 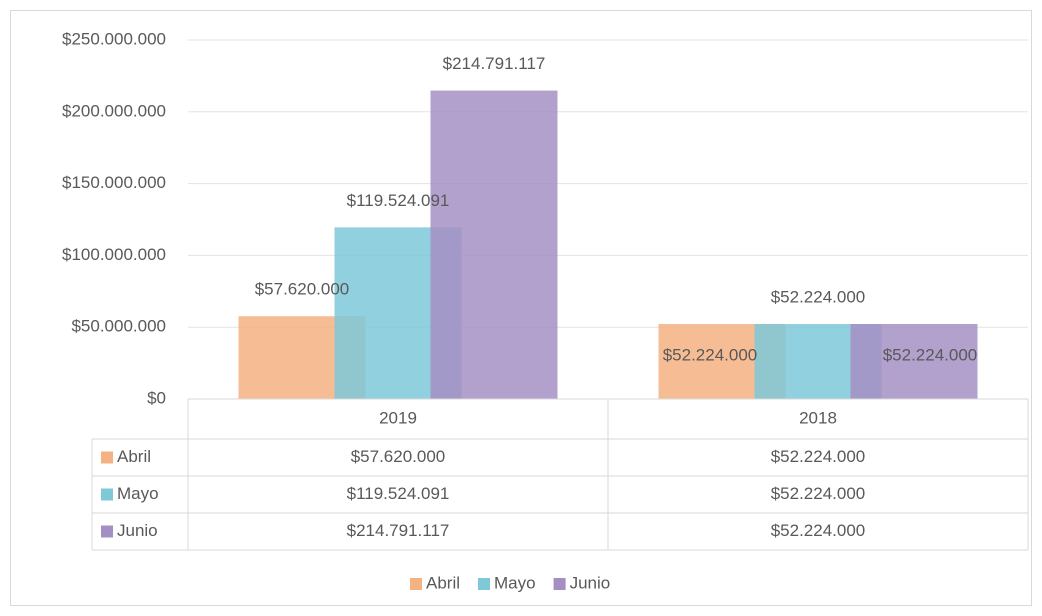 I want to click on data-label: $214.791.117, so click(x=494, y=63).